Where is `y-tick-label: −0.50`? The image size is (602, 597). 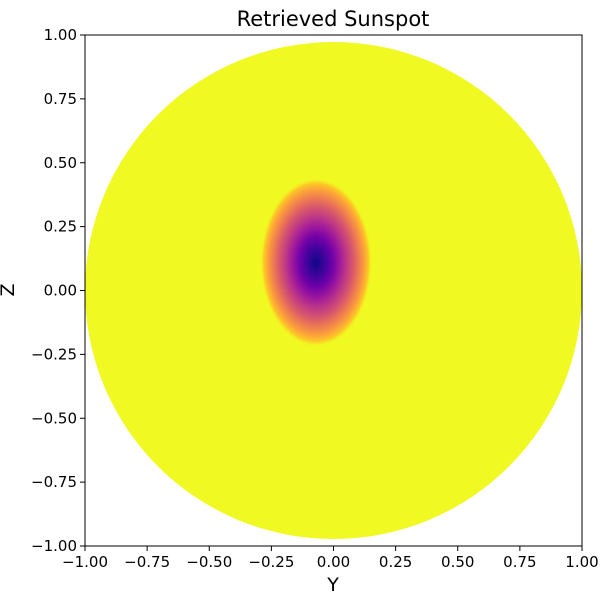
y-tick-label: −0.50 is located at coordinates (54, 418).